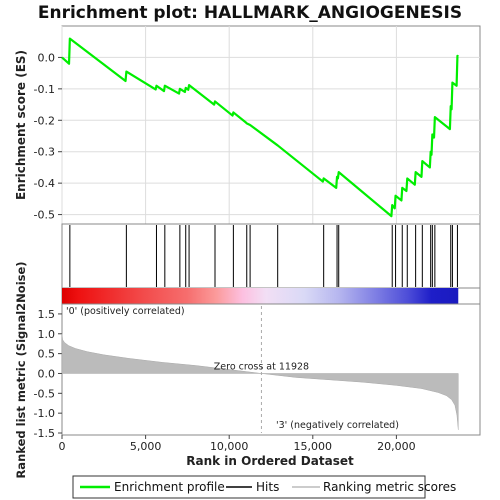  I want to click on x-tick-label: 5,000, so click(146, 446).